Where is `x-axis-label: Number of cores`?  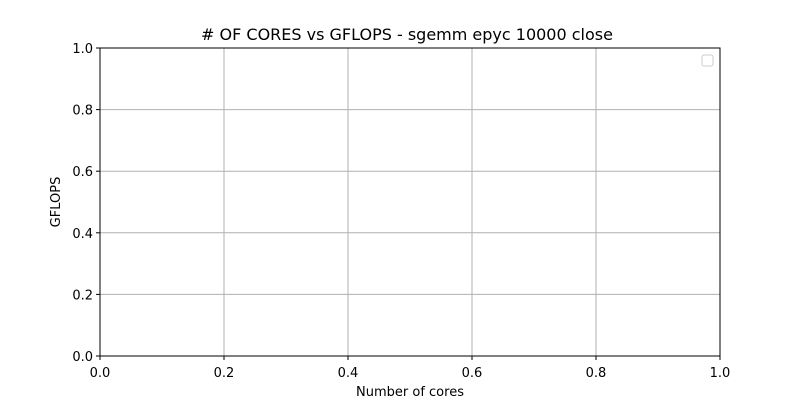 x-axis-label: Number of cores is located at coordinates (410, 392).